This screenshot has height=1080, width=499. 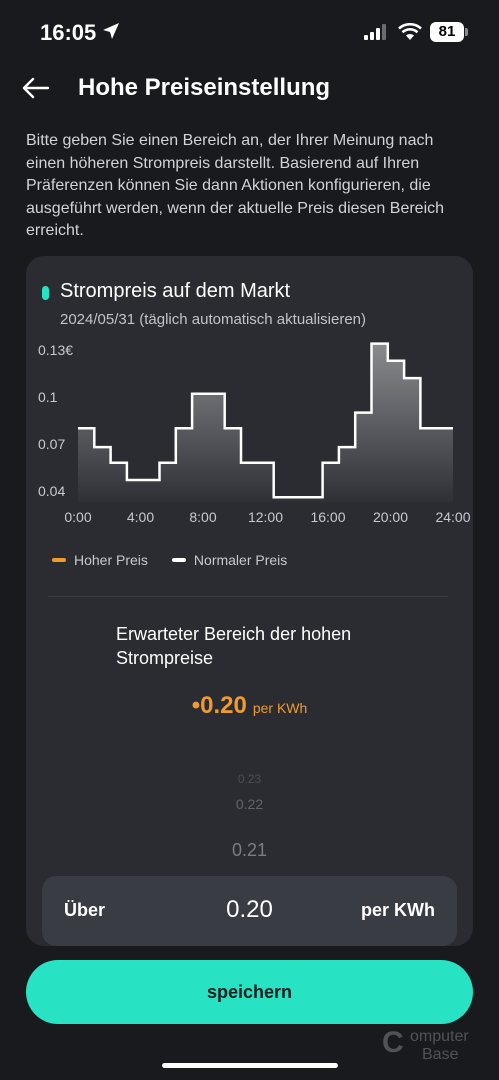 What do you see at coordinates (204, 87) in the screenshot?
I see `page-title: Hohe Preiseinstellung` at bounding box center [204, 87].